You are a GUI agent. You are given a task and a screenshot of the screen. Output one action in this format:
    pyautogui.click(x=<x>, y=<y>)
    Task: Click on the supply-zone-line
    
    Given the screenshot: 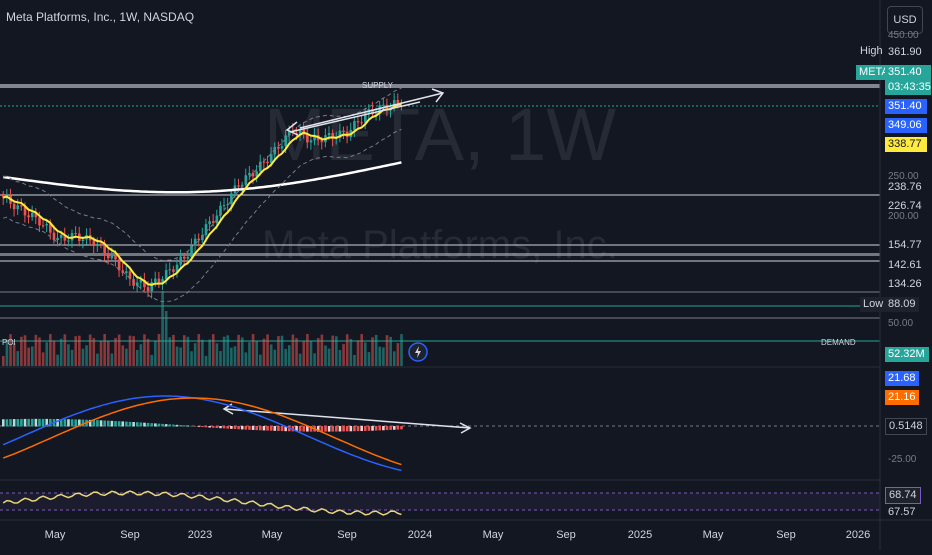 What is the action you would take?
    pyautogui.click(x=440, y=86)
    